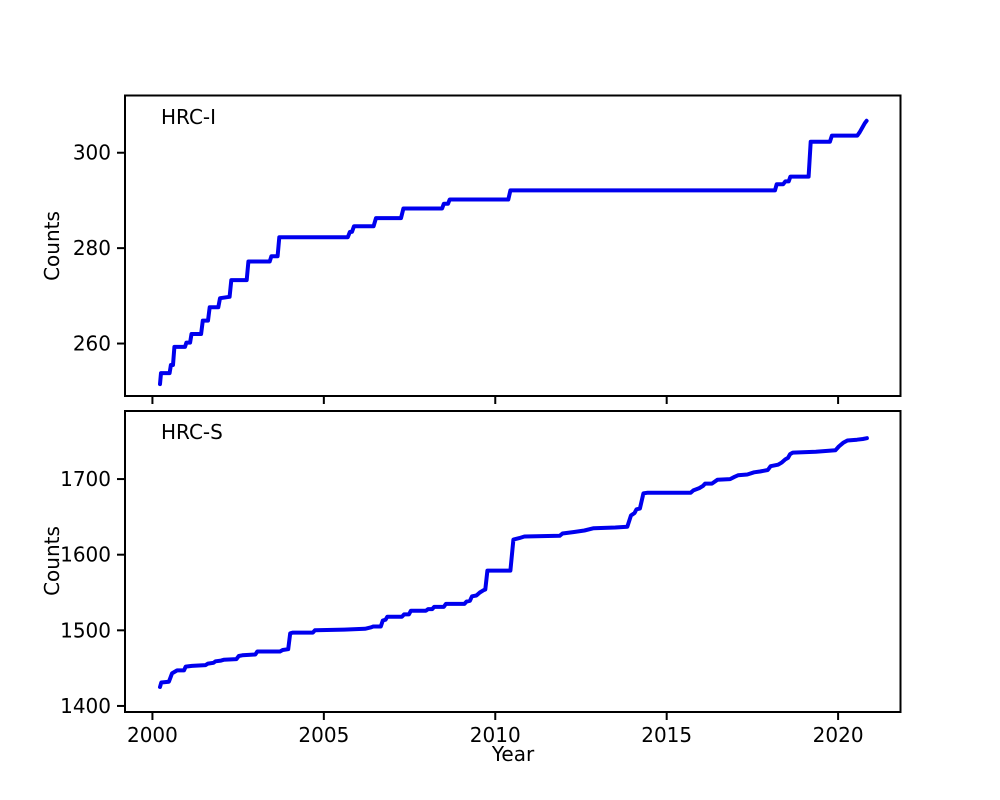 The image size is (1000, 800). Describe the element at coordinates (838, 735) in the screenshot. I see `x-tick-label: 2020` at that location.